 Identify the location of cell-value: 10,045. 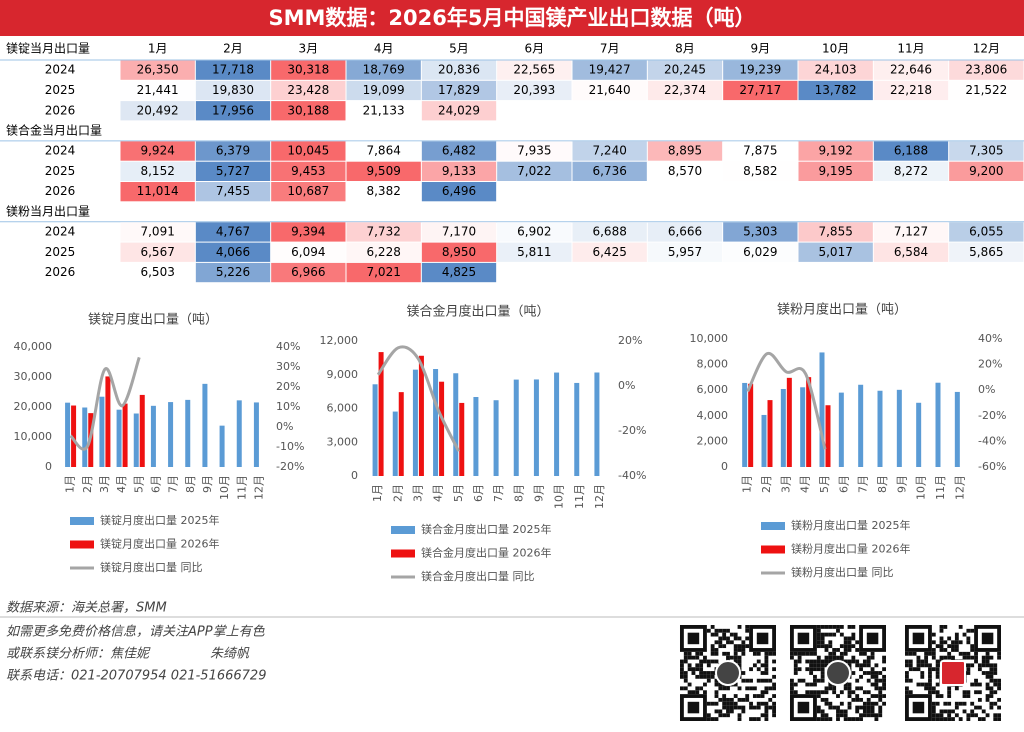
(308, 151).